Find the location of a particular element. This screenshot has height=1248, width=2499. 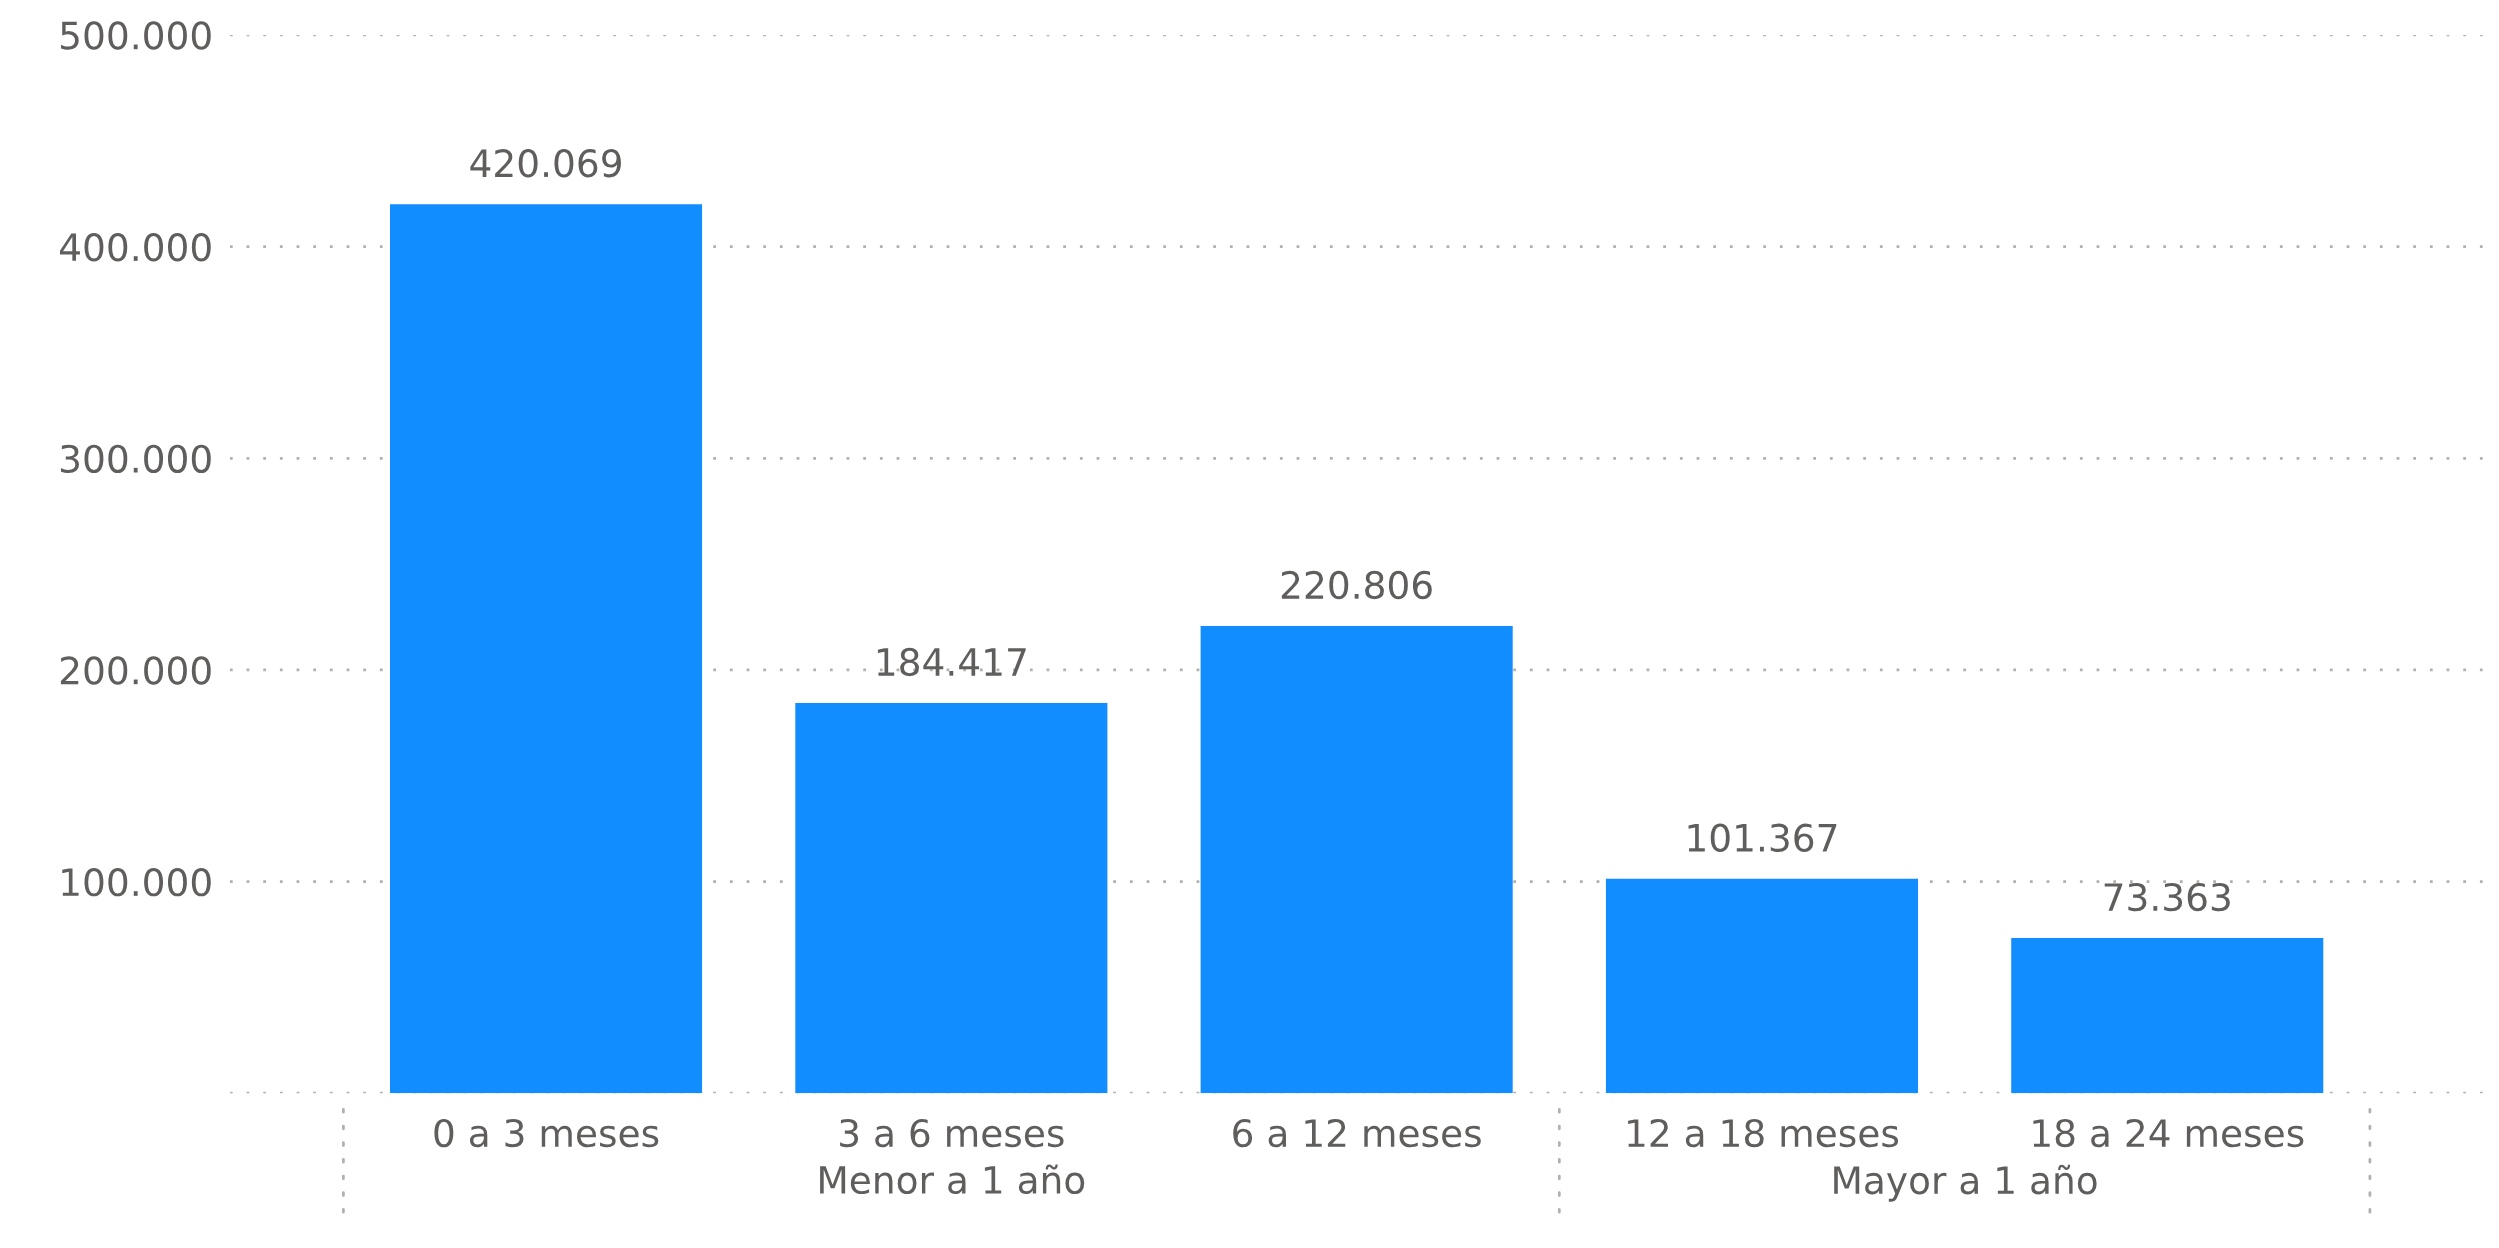

x-tick-label: 18 a 24 meses is located at coordinates (2168, 1133).